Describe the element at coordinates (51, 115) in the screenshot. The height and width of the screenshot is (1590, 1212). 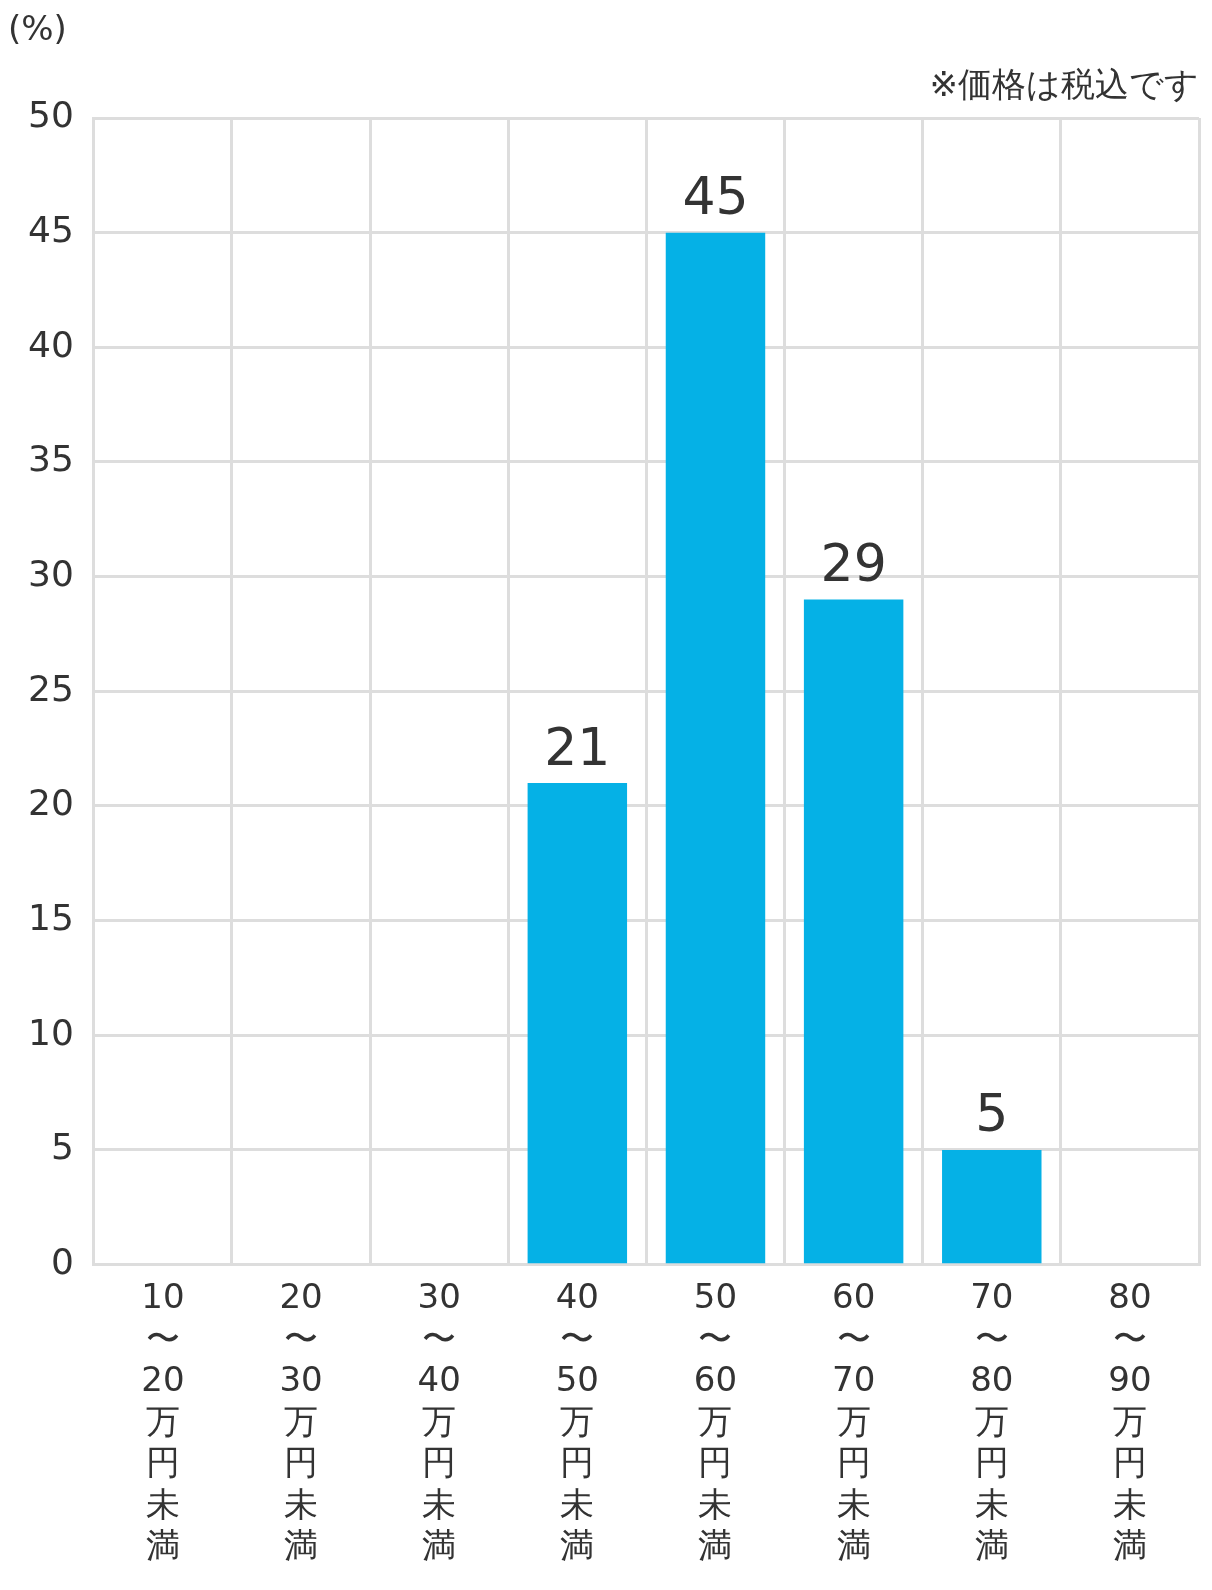
I see `y-tick-label: 50` at that location.